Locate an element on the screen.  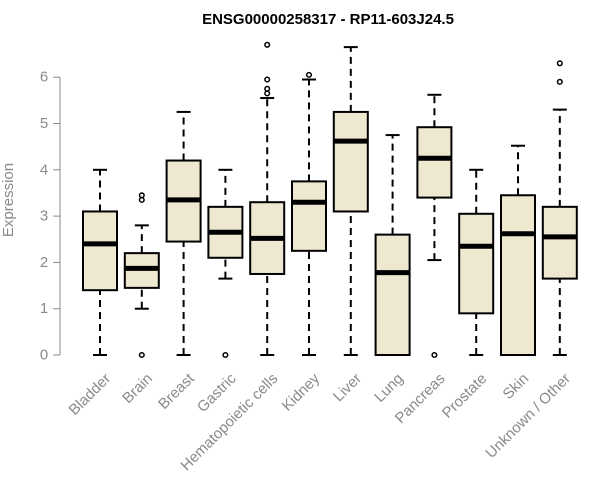
y-tick-label: 0 is located at coordinates (44, 355).